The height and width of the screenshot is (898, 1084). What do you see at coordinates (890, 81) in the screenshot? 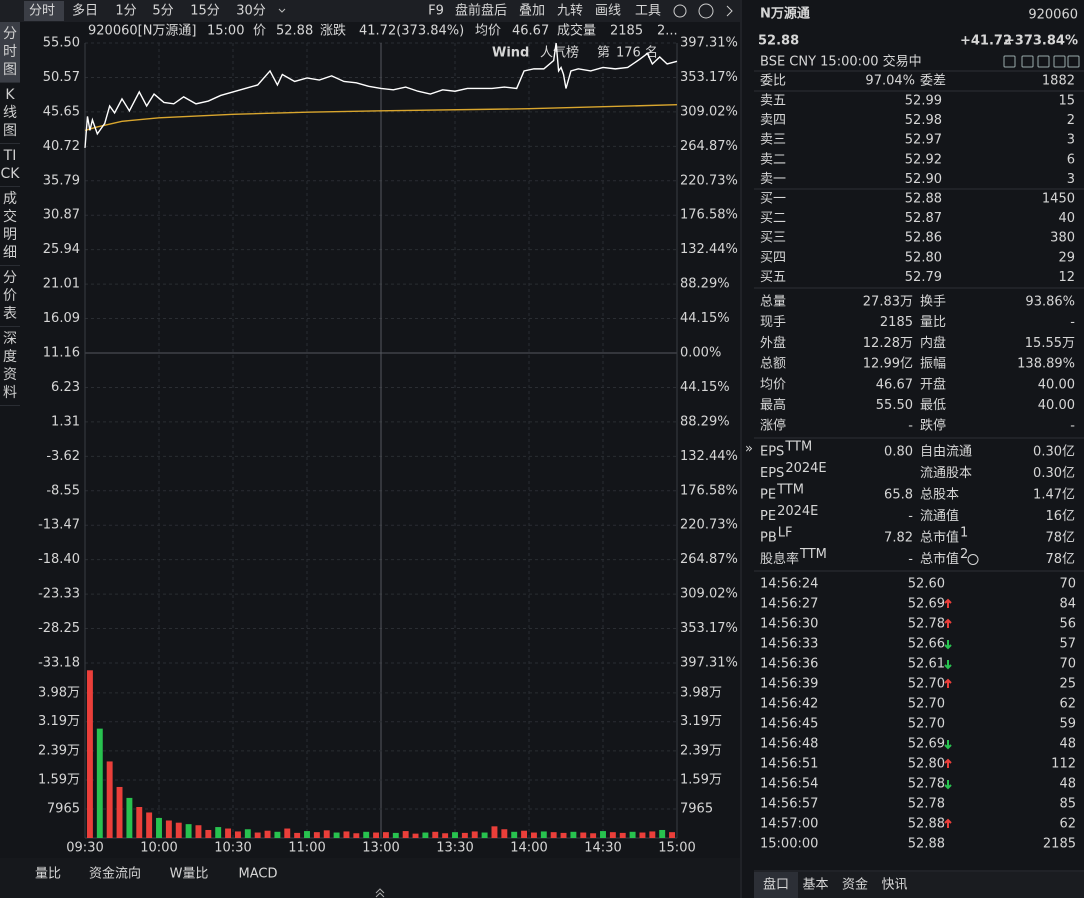
I see `value: 97.04%` at bounding box center [890, 81].